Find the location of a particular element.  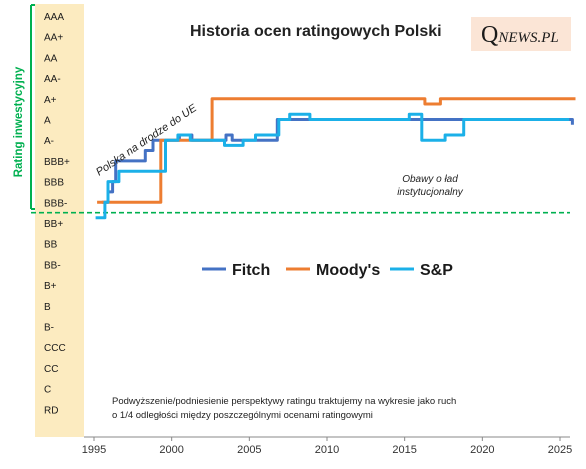

investment-grade-bracket is located at coordinates (32, 107).